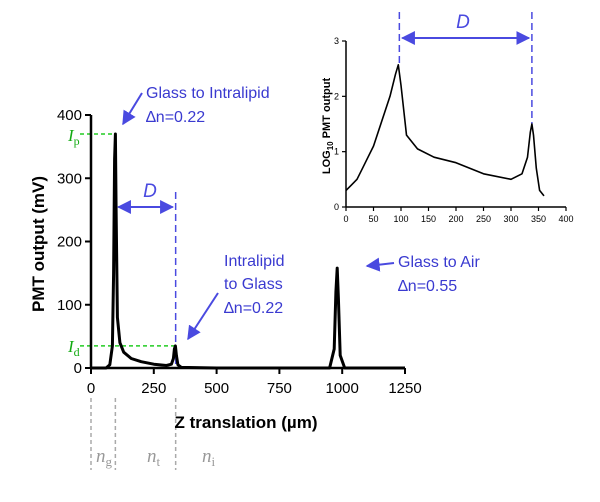 Image resolution: width=600 pixels, height=502 pixels. What do you see at coordinates (128, 301) in the screenshot?
I see `main-guides` at bounding box center [128, 301].